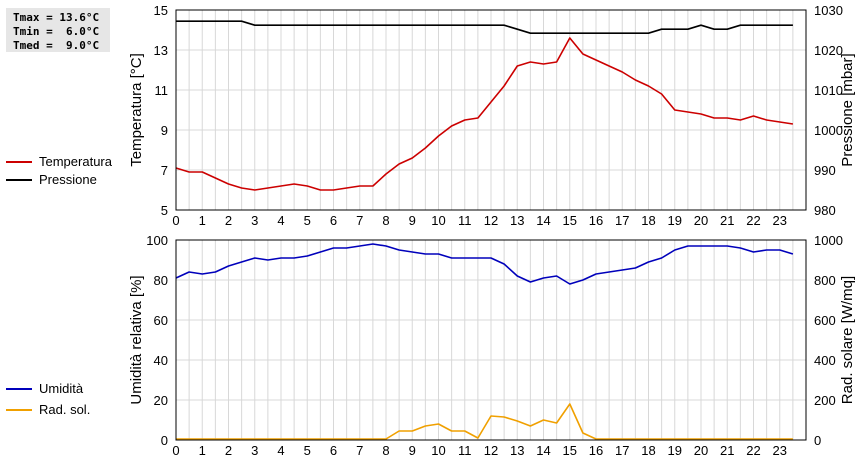 This screenshot has width=860, height=460. Describe the element at coordinates (19, 180) in the screenshot. I see `legend-swatch-pressione` at that location.